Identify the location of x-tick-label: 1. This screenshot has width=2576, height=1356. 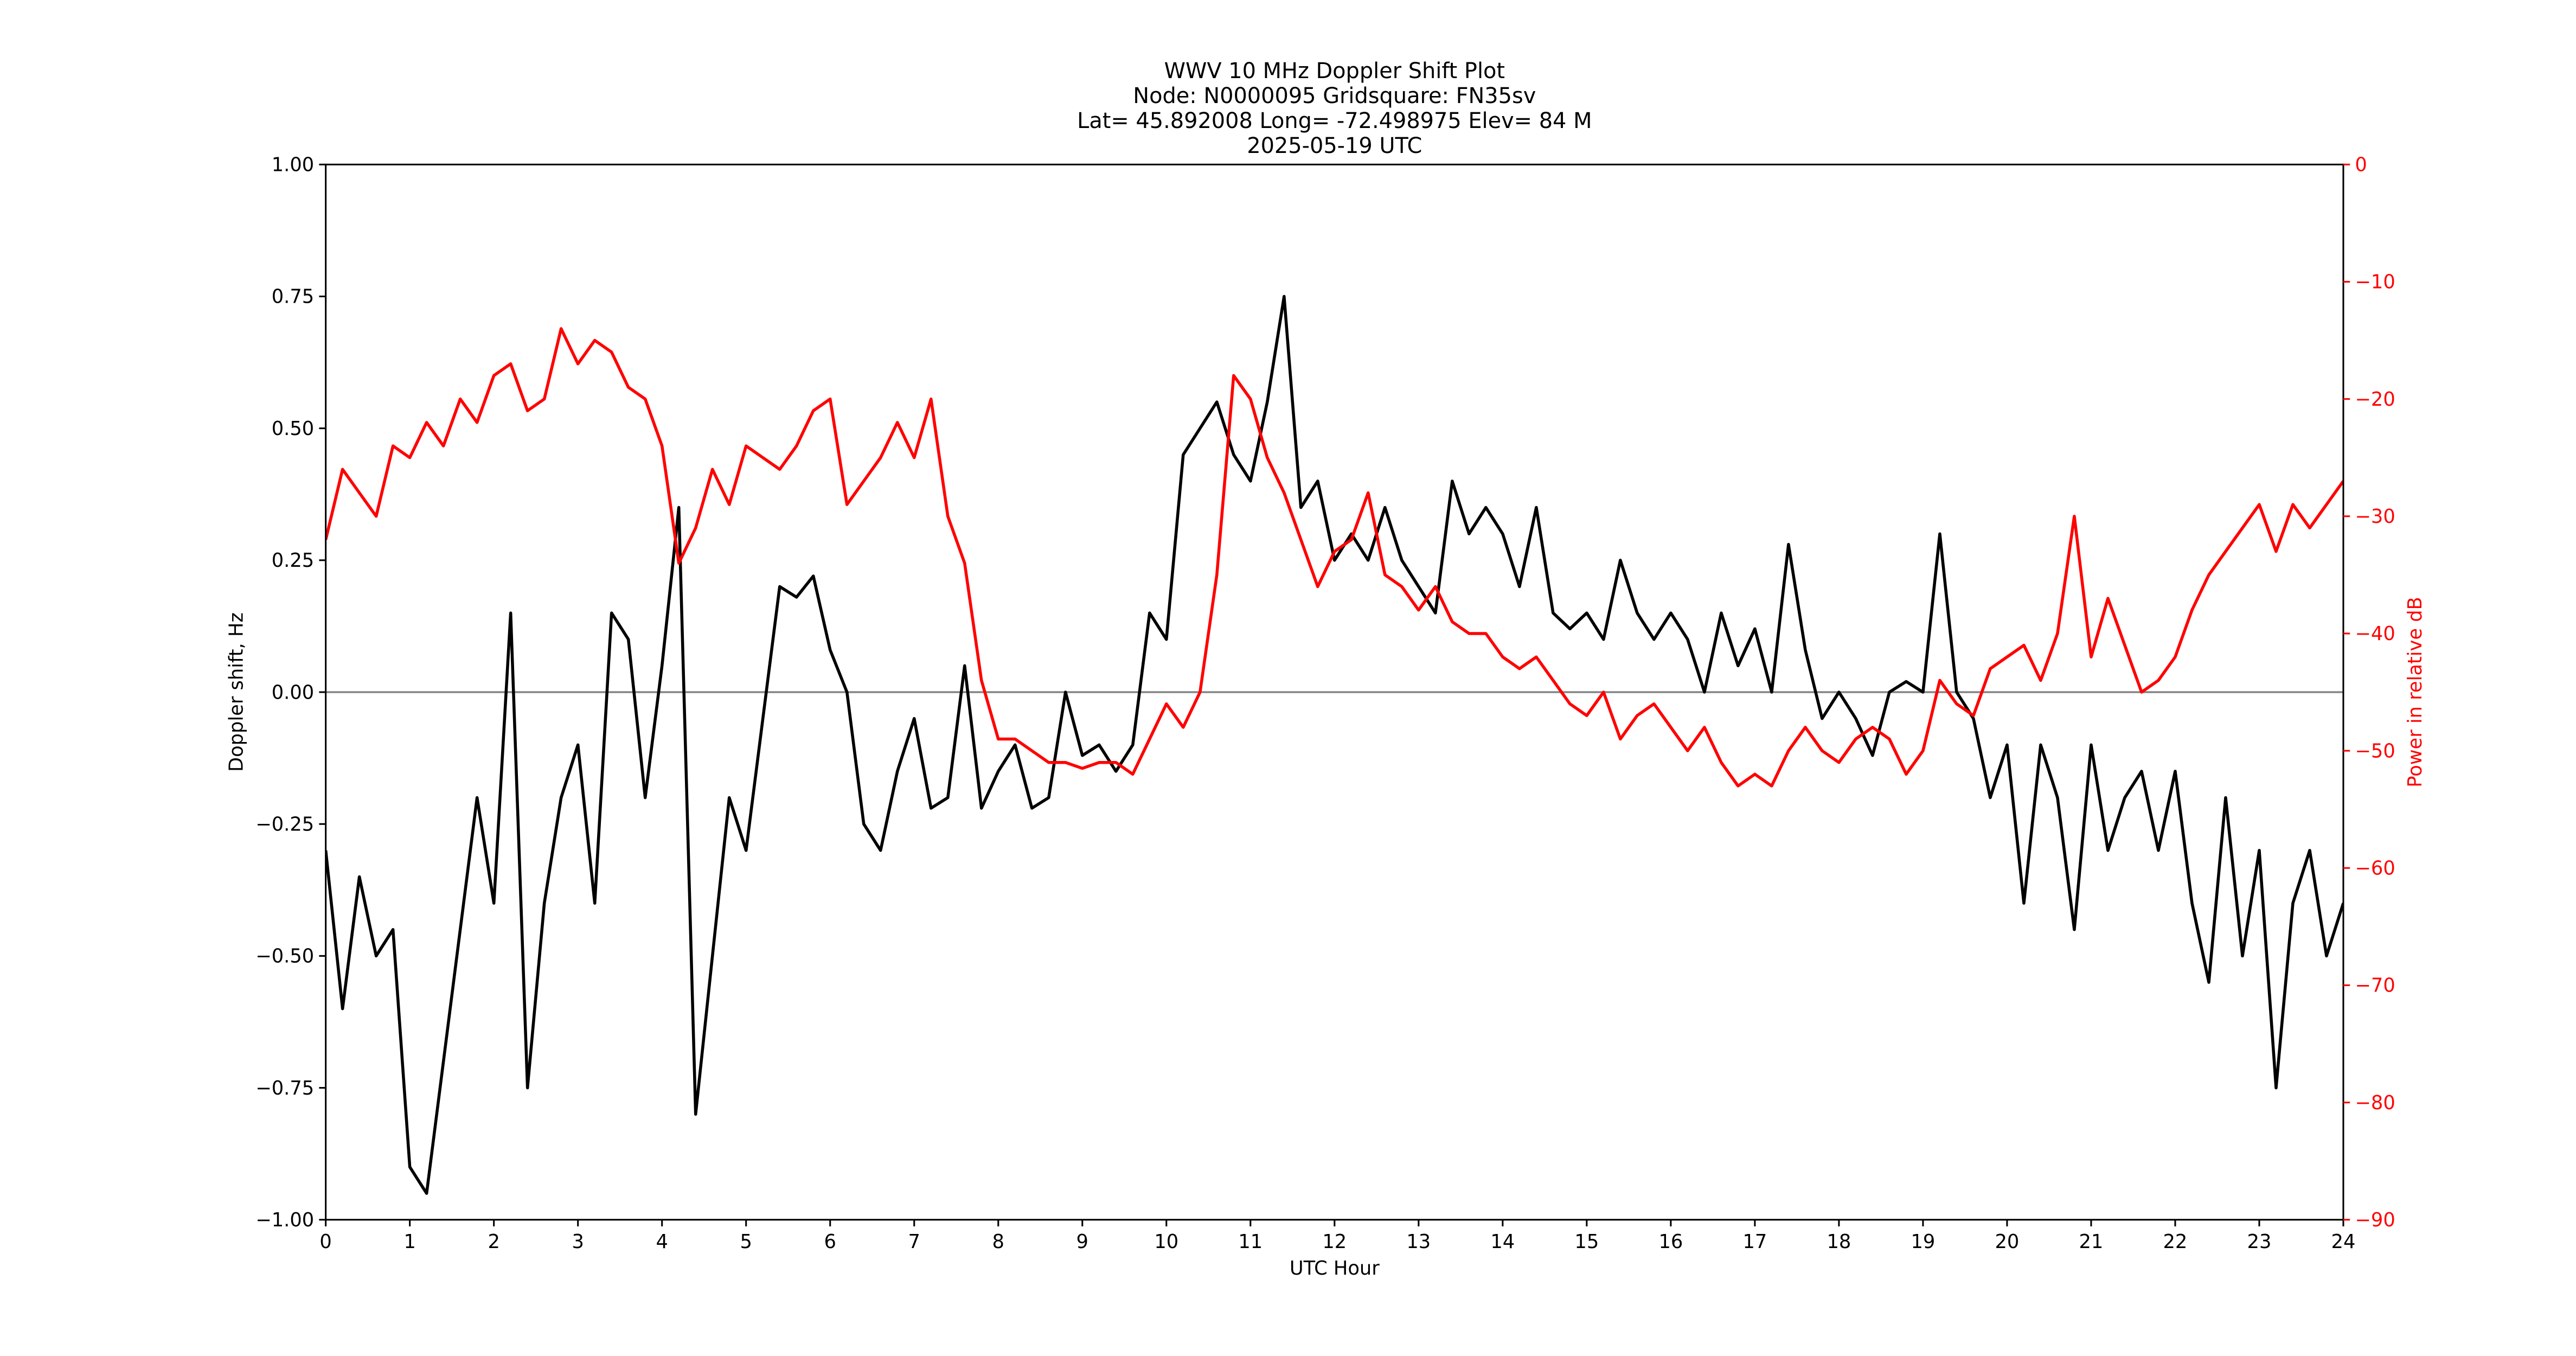
(409, 1242).